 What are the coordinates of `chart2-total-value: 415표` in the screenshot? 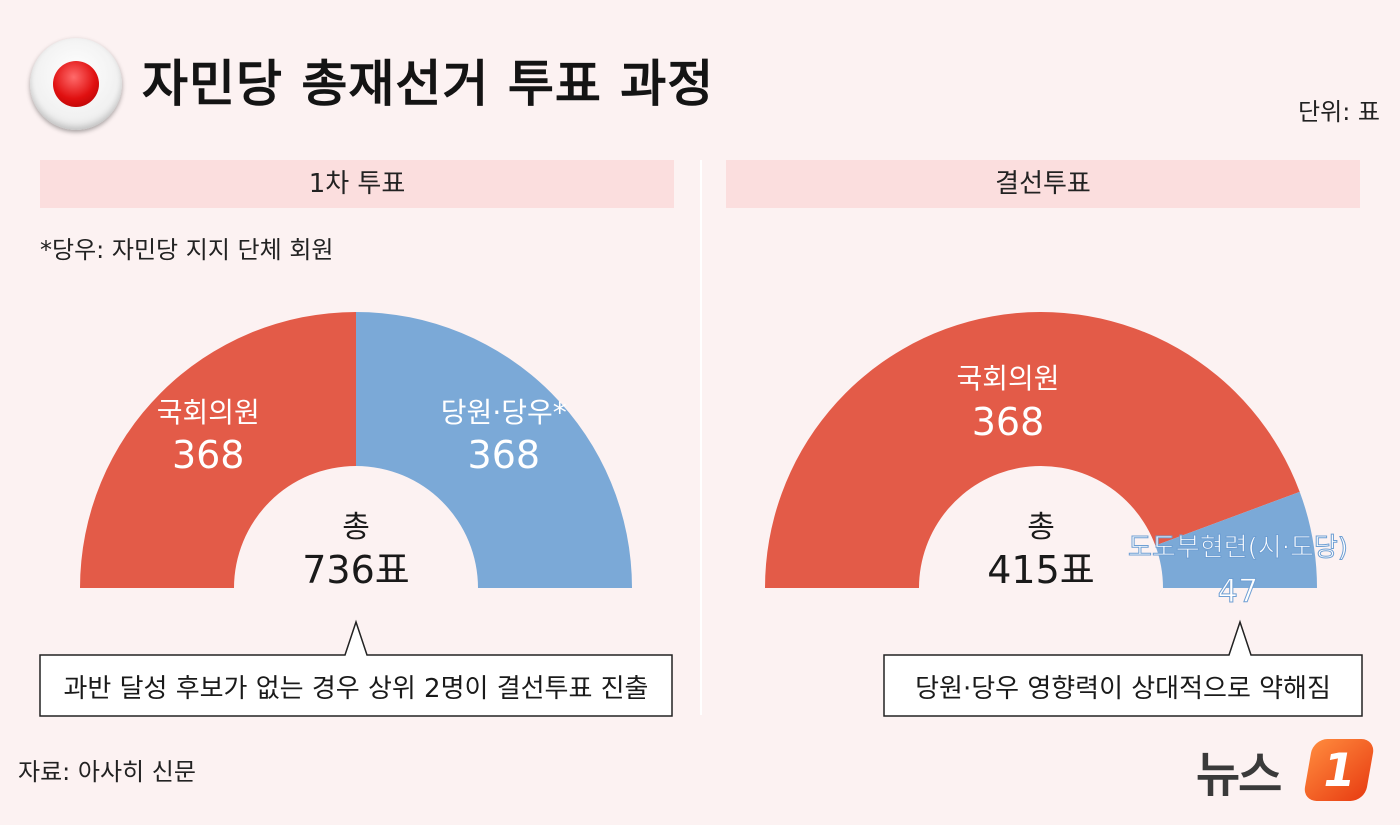 It's located at (1041, 570).